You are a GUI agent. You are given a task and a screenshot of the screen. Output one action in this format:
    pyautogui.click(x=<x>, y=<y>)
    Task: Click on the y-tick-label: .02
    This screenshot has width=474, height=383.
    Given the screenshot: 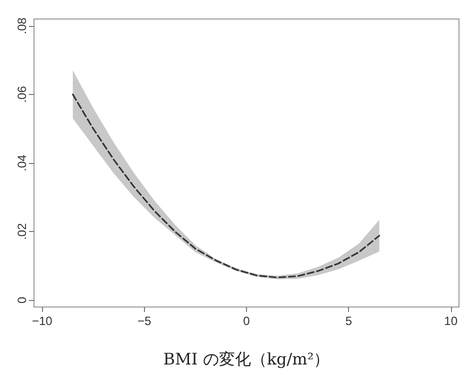 What is the action you would take?
    pyautogui.click(x=22, y=231)
    